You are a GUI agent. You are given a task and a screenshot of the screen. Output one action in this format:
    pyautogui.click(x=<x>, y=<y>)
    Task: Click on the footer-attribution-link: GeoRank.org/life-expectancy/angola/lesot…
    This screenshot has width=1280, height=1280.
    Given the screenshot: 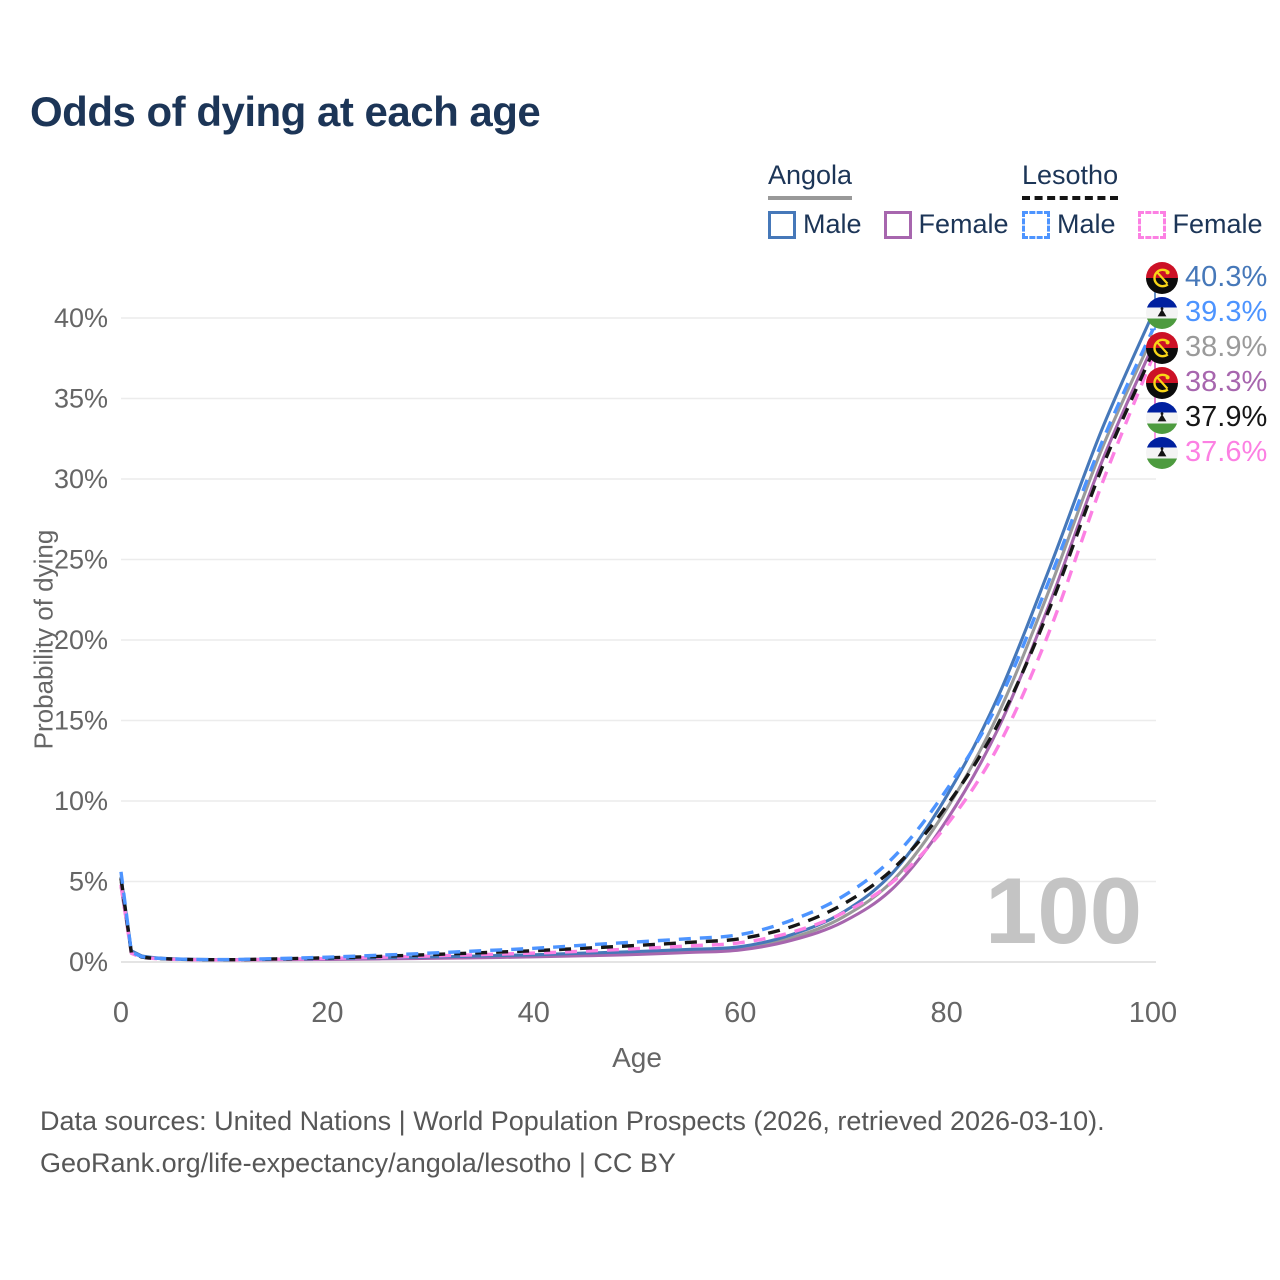 What is the action you would take?
    pyautogui.click(x=358, y=1163)
    